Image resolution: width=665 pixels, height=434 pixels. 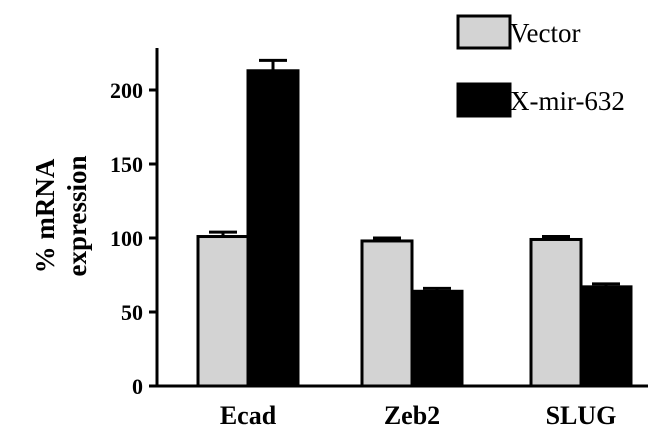 I want to click on y-axis-title-line: expression, so click(x=77, y=215).